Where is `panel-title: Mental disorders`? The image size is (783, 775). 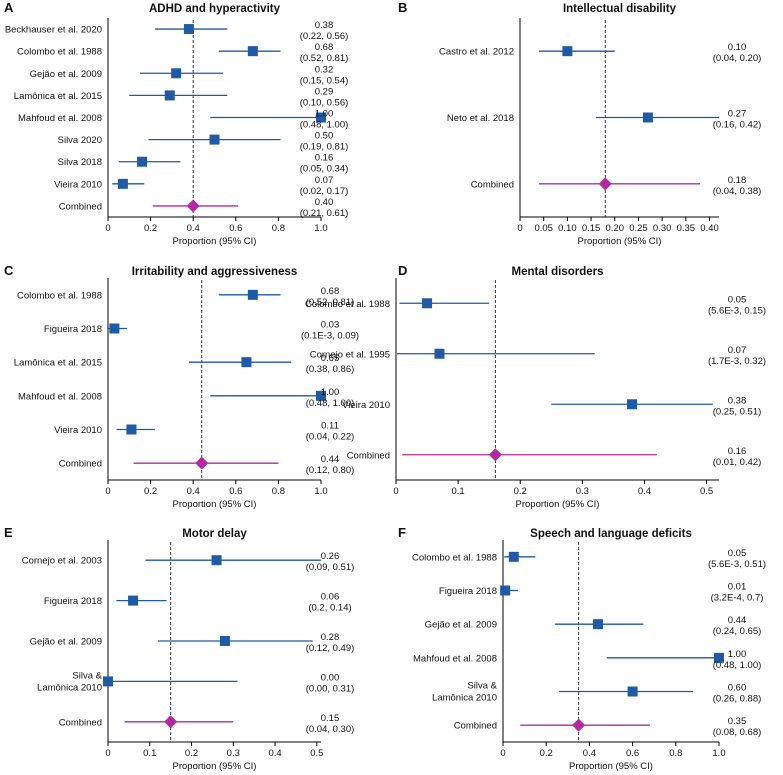 panel-title: Mental disorders is located at coordinates (557, 272).